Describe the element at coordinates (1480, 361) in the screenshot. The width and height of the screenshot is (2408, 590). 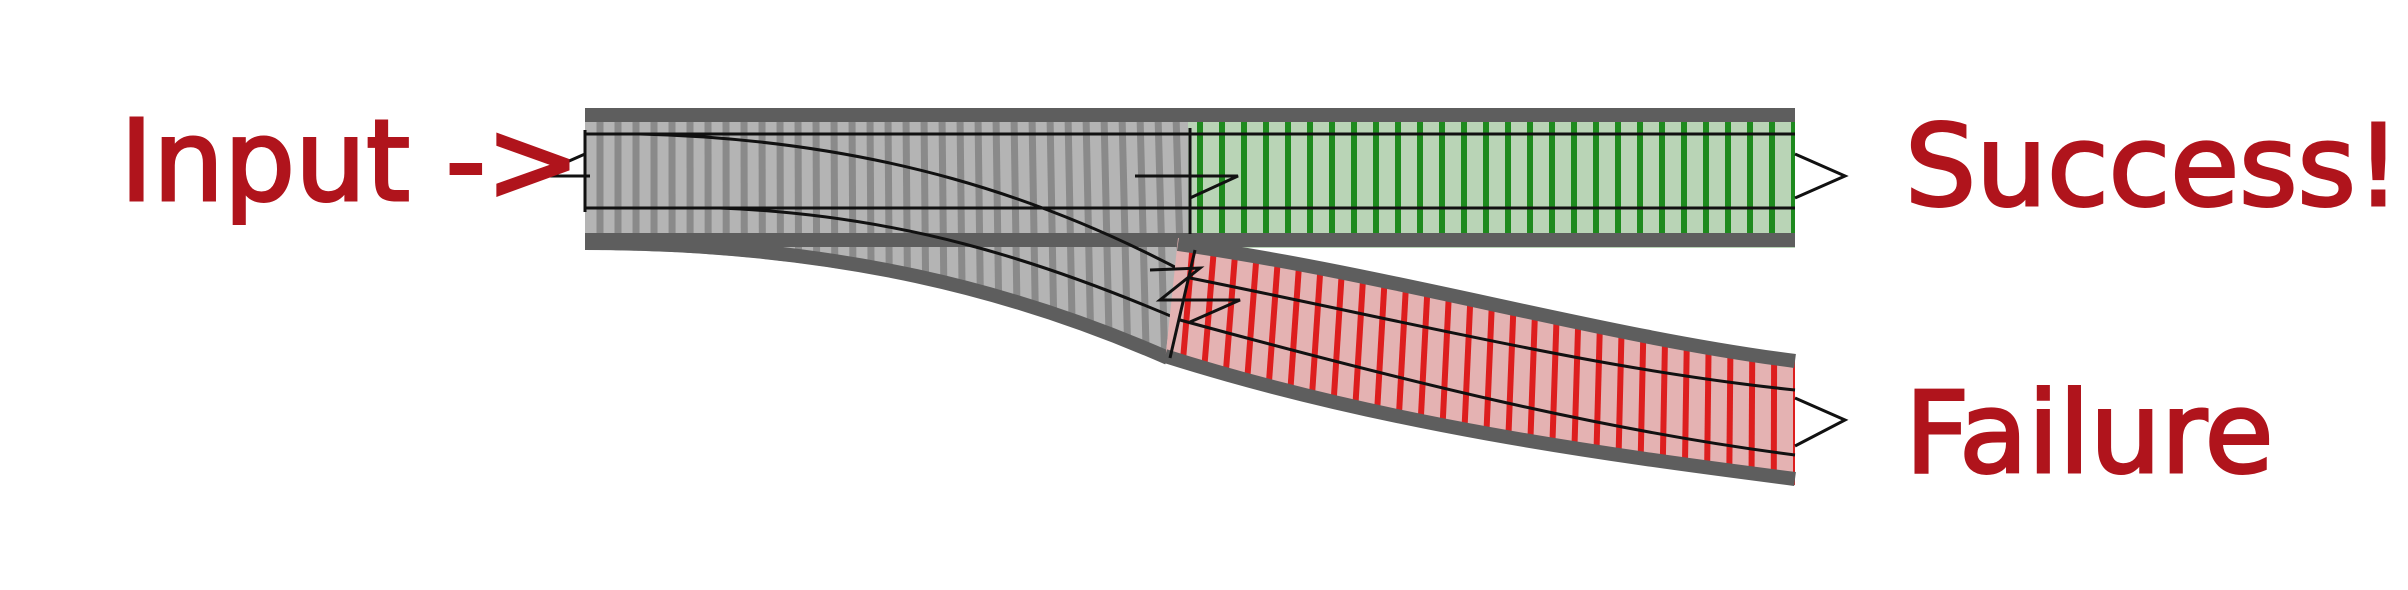
I see `failure-track-bed` at that location.